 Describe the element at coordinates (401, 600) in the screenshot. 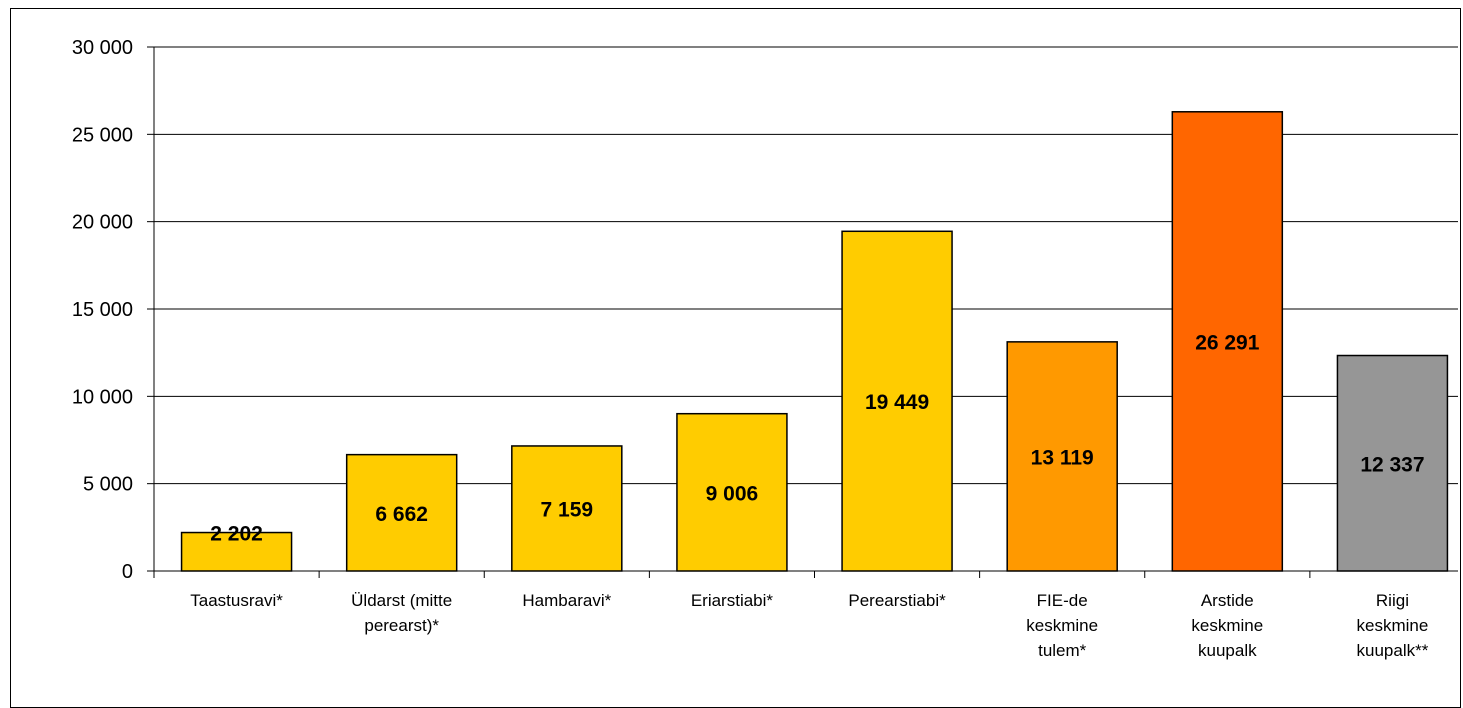

I see `category-label-line: Üldarst (mitte` at that location.